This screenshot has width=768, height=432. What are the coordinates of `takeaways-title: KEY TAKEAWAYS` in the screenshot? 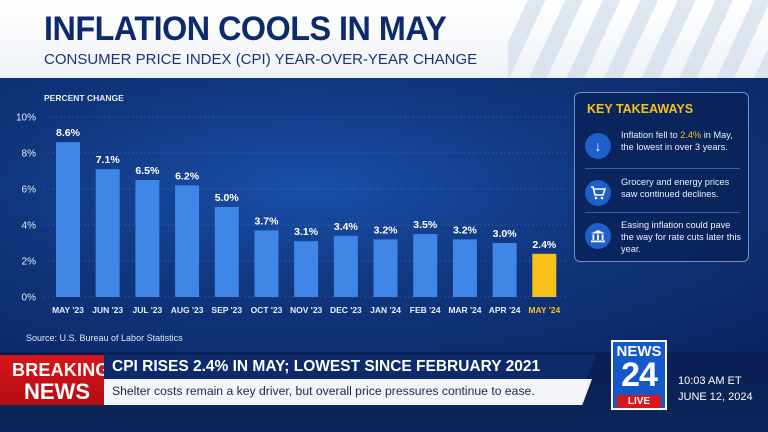 It's located at (640, 109).